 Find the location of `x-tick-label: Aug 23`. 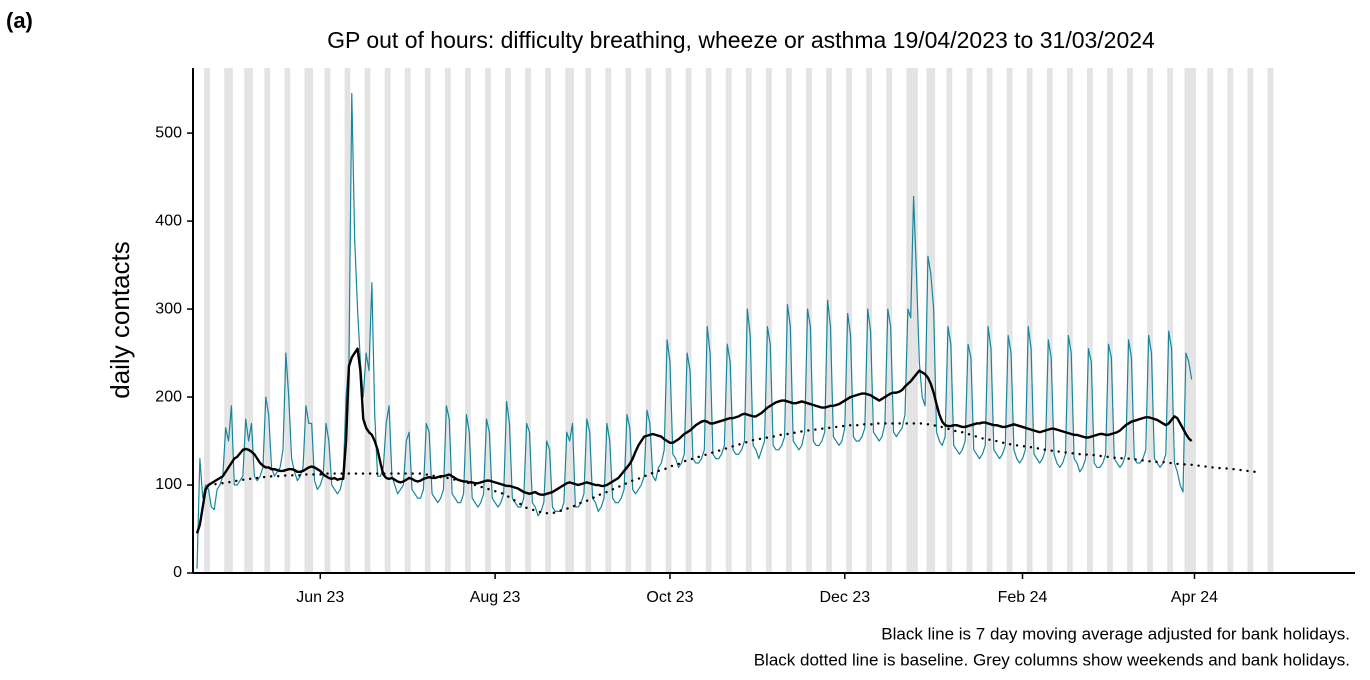

x-tick-label: Aug 23 is located at coordinates (495, 597).